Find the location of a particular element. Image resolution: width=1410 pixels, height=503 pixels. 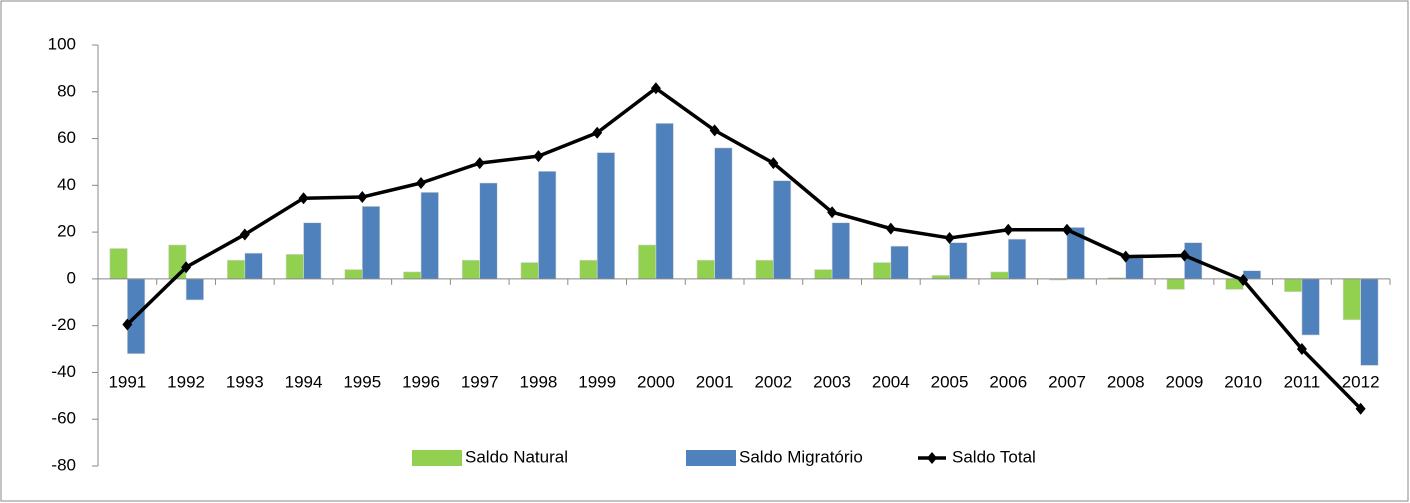

y-tick-label: 80 is located at coordinates (66, 90).